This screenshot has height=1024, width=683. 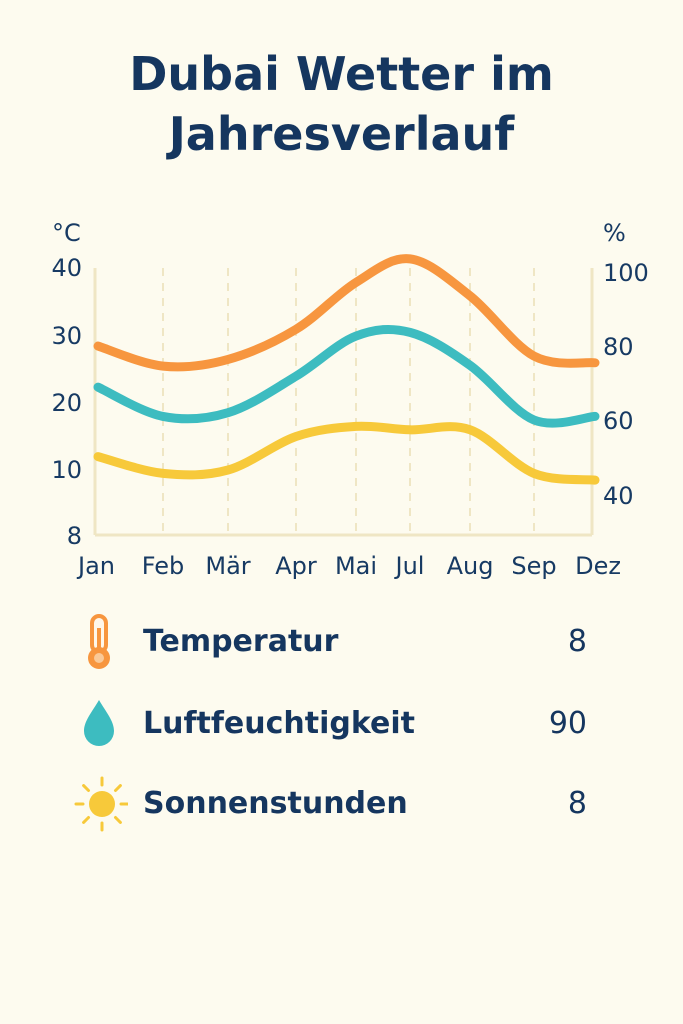 What do you see at coordinates (99, 723) in the screenshot?
I see `droplet-icon` at bounding box center [99, 723].